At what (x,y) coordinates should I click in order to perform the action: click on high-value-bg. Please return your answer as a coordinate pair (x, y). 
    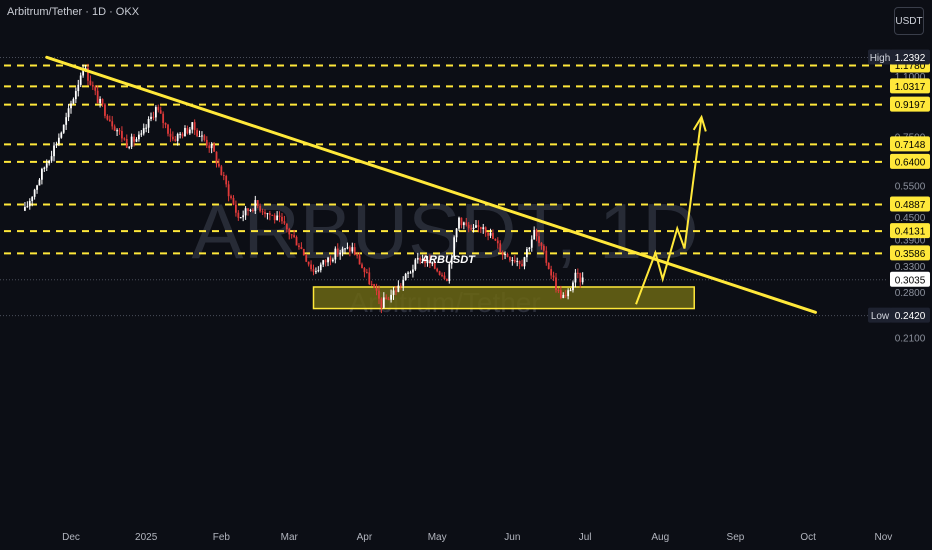
    Looking at the image, I should click on (910, 57).